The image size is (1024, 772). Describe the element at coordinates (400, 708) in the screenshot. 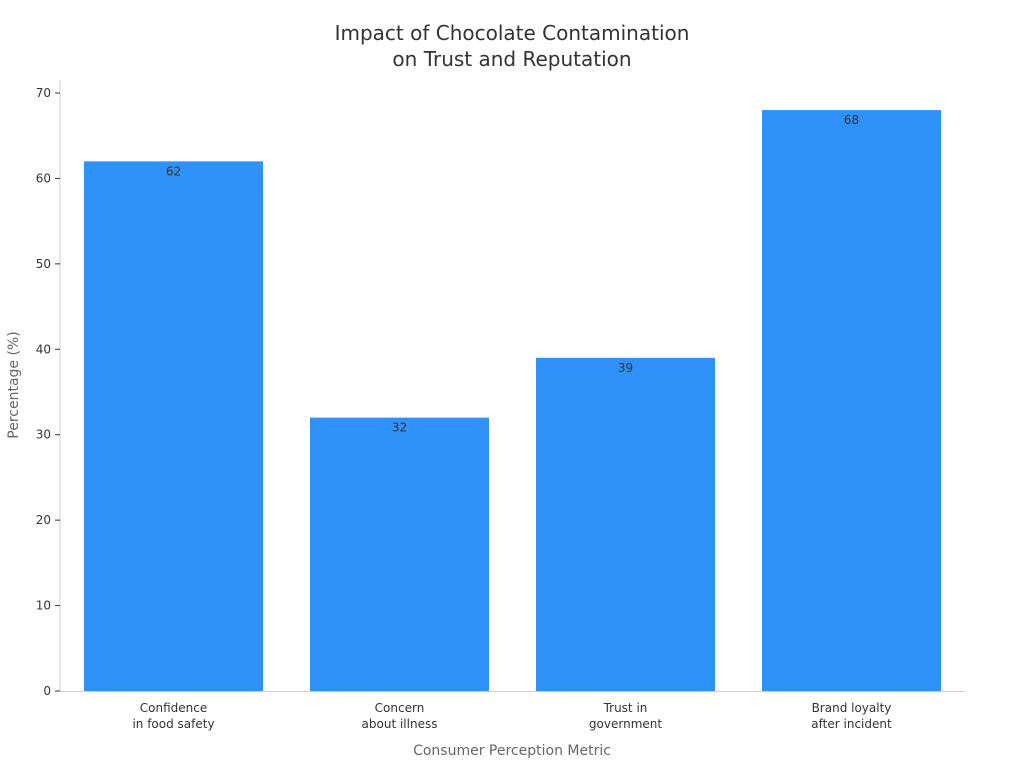

I see `x-tick-label: Concern` at that location.